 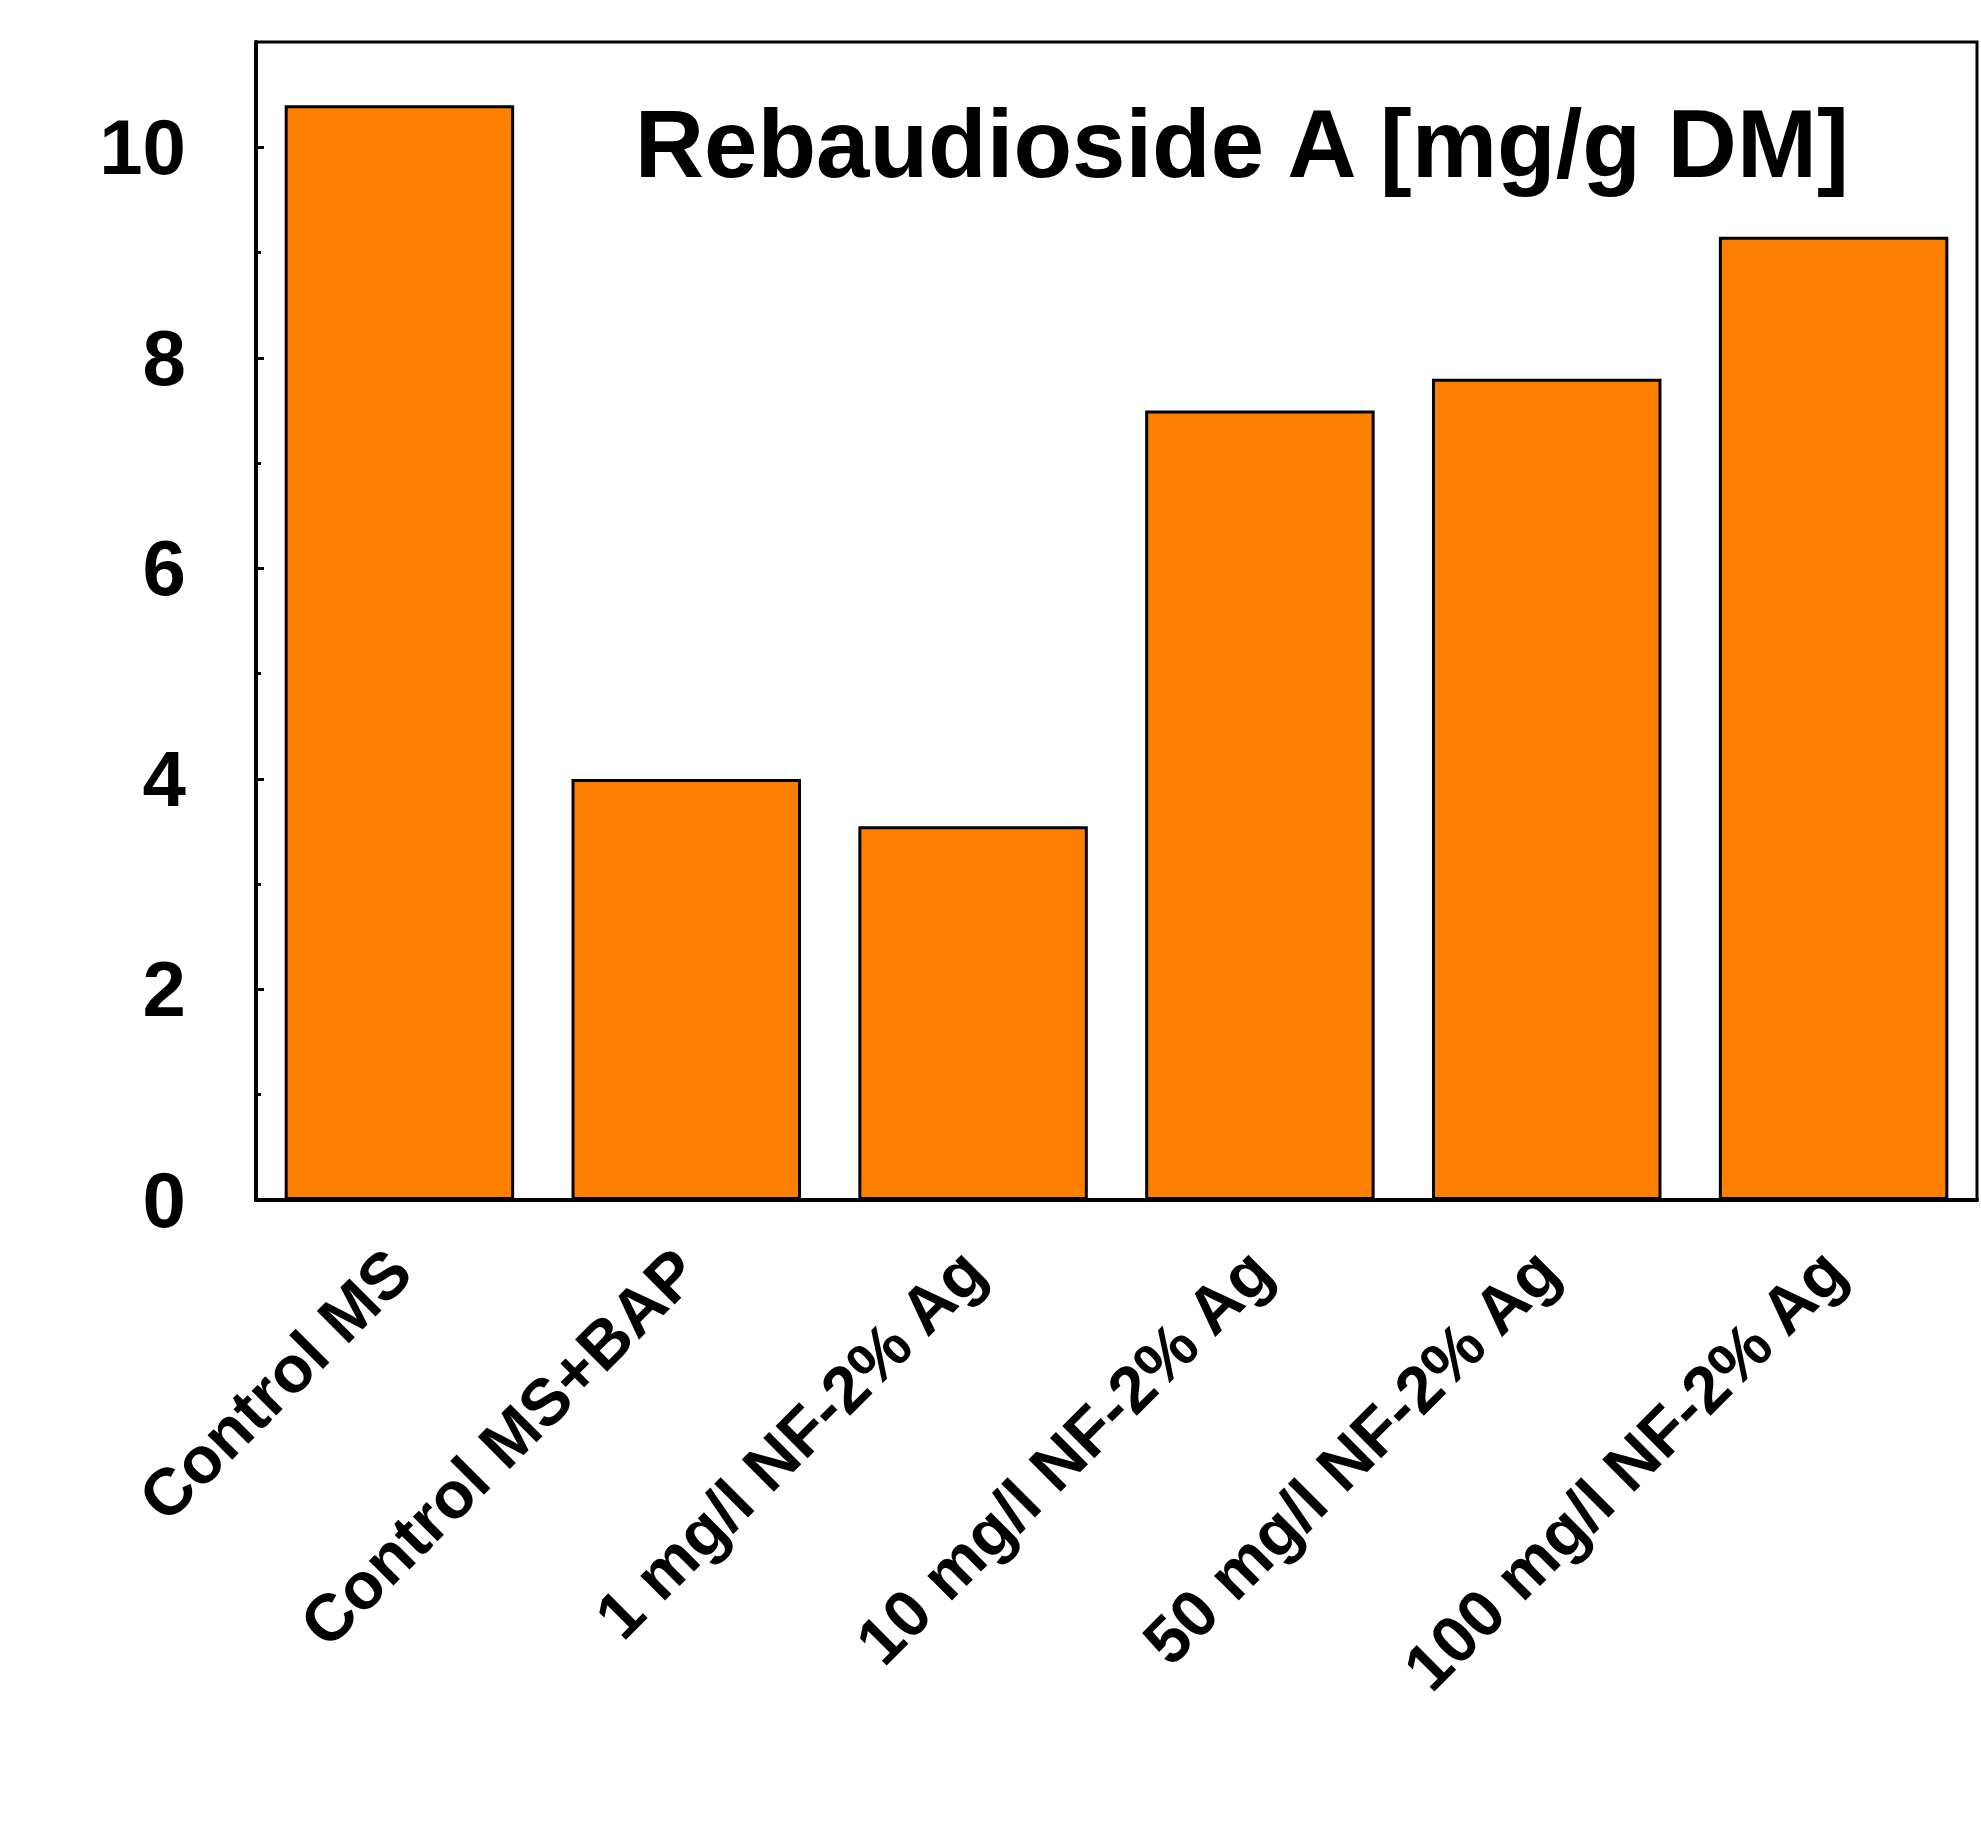 I want to click on y-tick-label: 2, so click(x=164, y=989).